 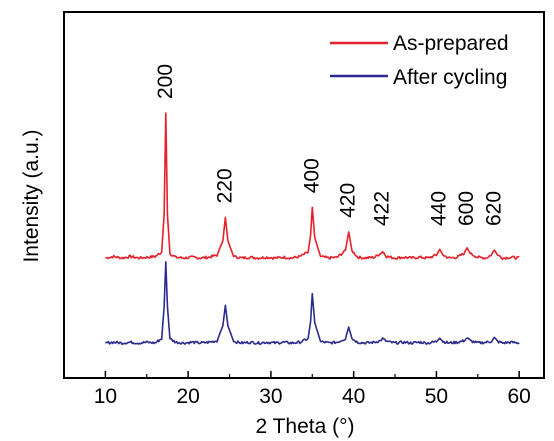 What do you see at coordinates (451, 43) in the screenshot?
I see `legend-label-as-prepared: As-prepared` at bounding box center [451, 43].